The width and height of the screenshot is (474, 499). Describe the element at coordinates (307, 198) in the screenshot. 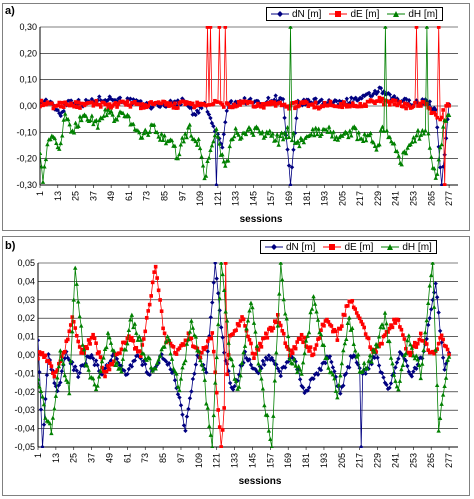

I see `panel-a-xtick-label: 181` at that location.